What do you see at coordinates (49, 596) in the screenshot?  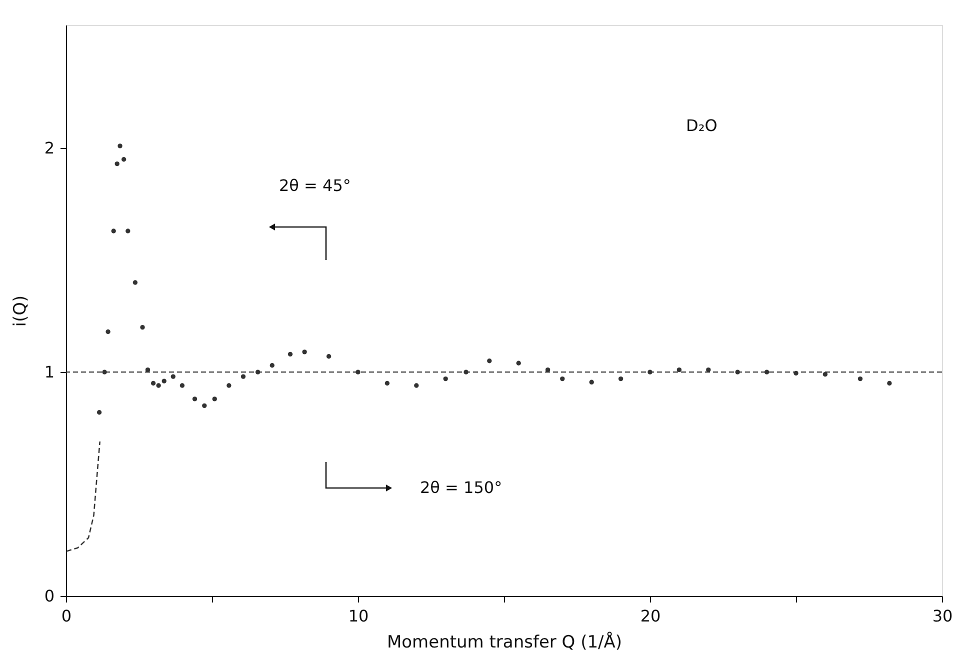 I see `y-tick-label: 0` at bounding box center [49, 596].